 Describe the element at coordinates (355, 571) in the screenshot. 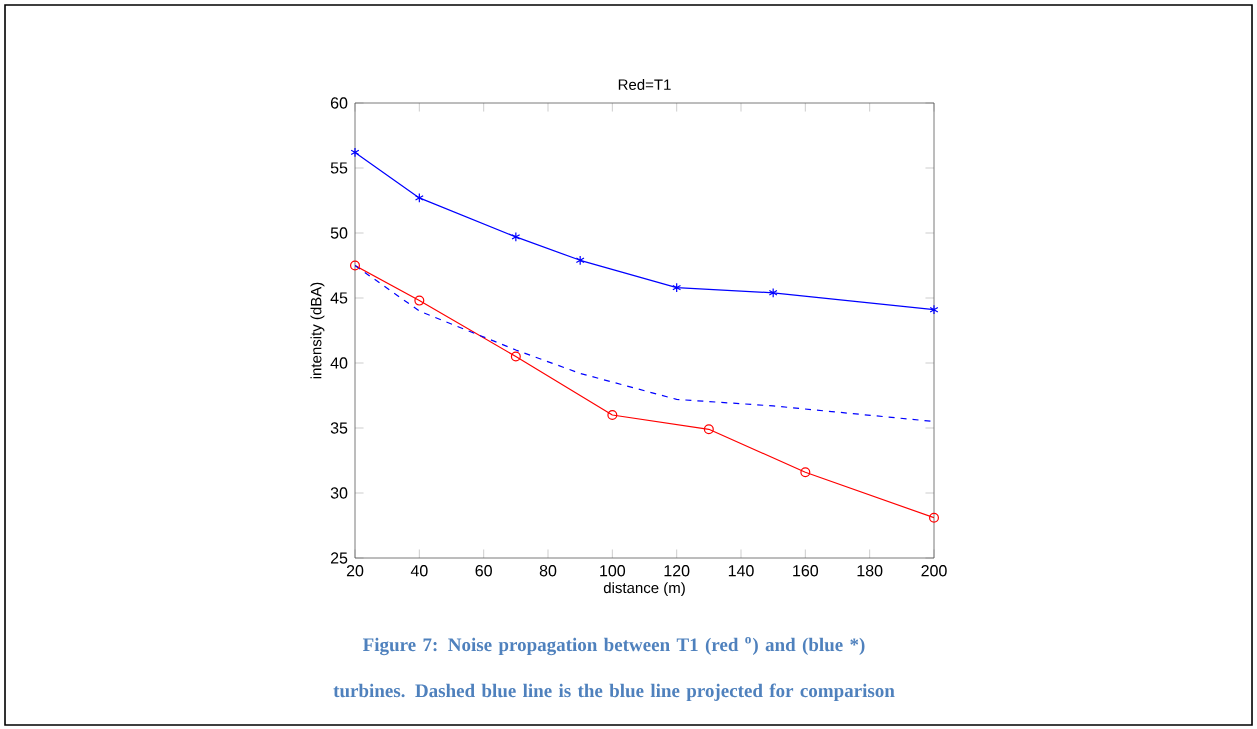

I see `x-tick-label: 20` at that location.